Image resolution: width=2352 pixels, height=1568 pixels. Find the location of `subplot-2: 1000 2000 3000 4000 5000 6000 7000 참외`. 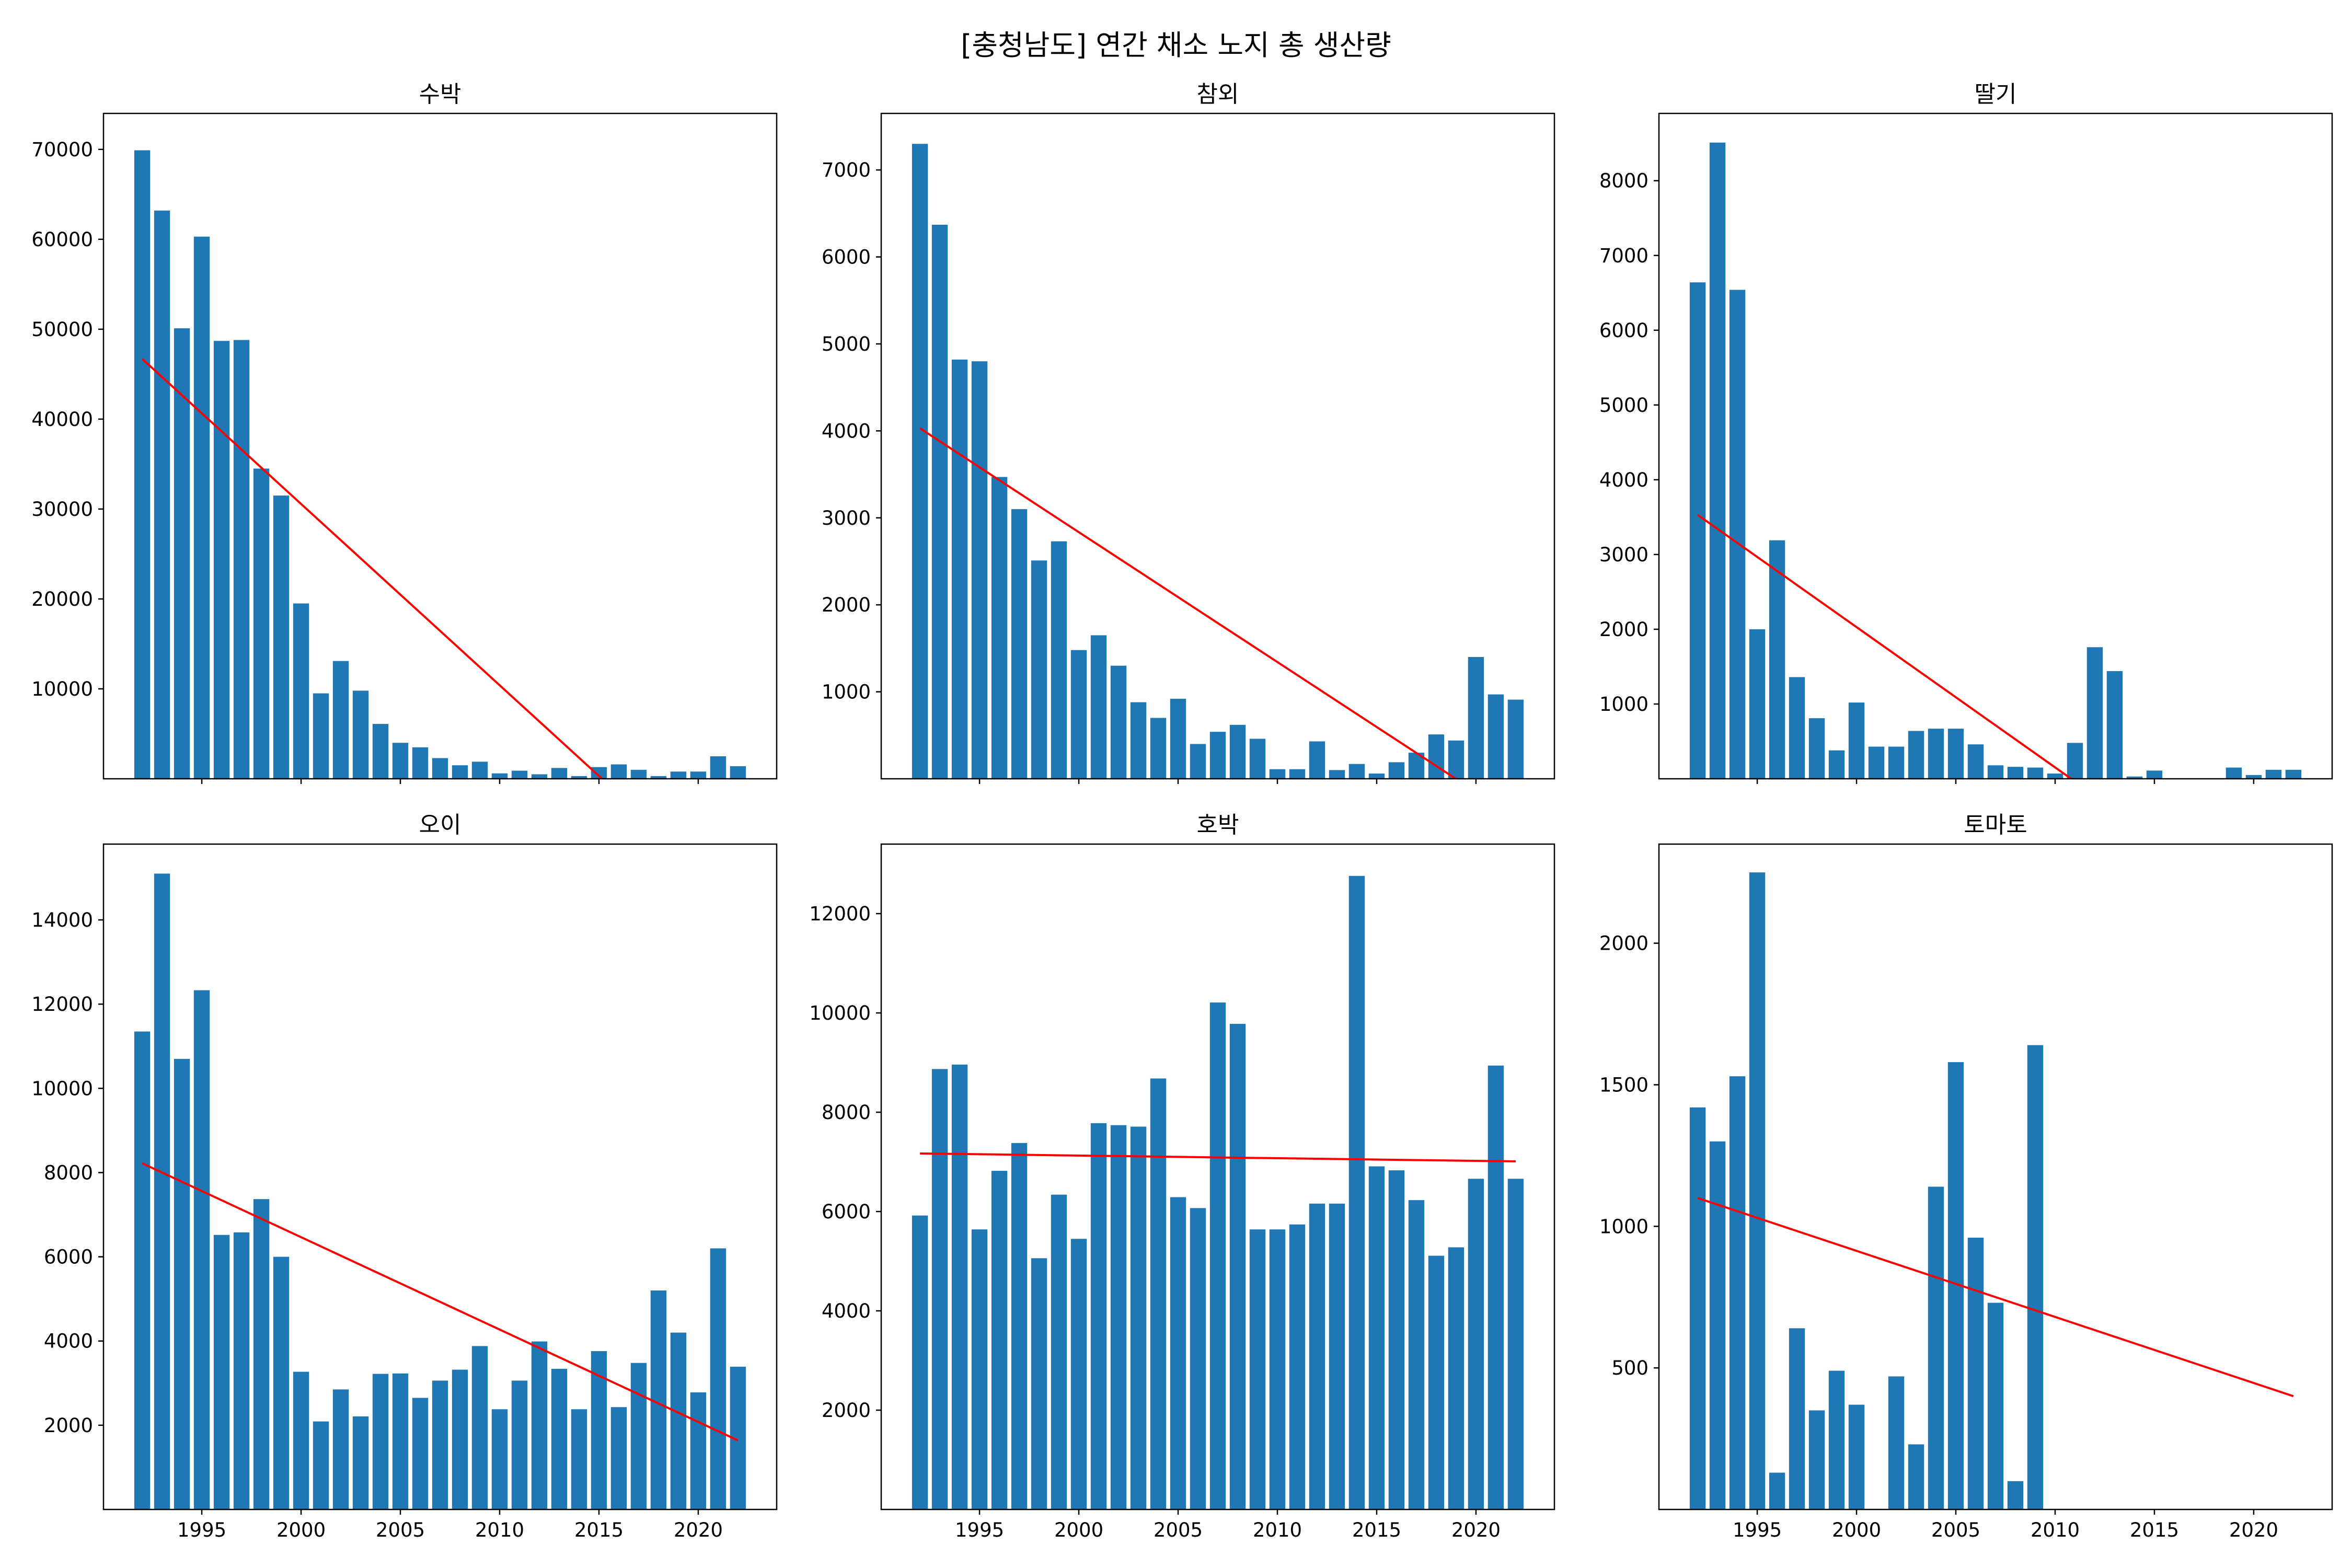

subplot-2: 1000 2000 3000 4000 5000 6000 7000 참외 is located at coordinates (1188, 432).